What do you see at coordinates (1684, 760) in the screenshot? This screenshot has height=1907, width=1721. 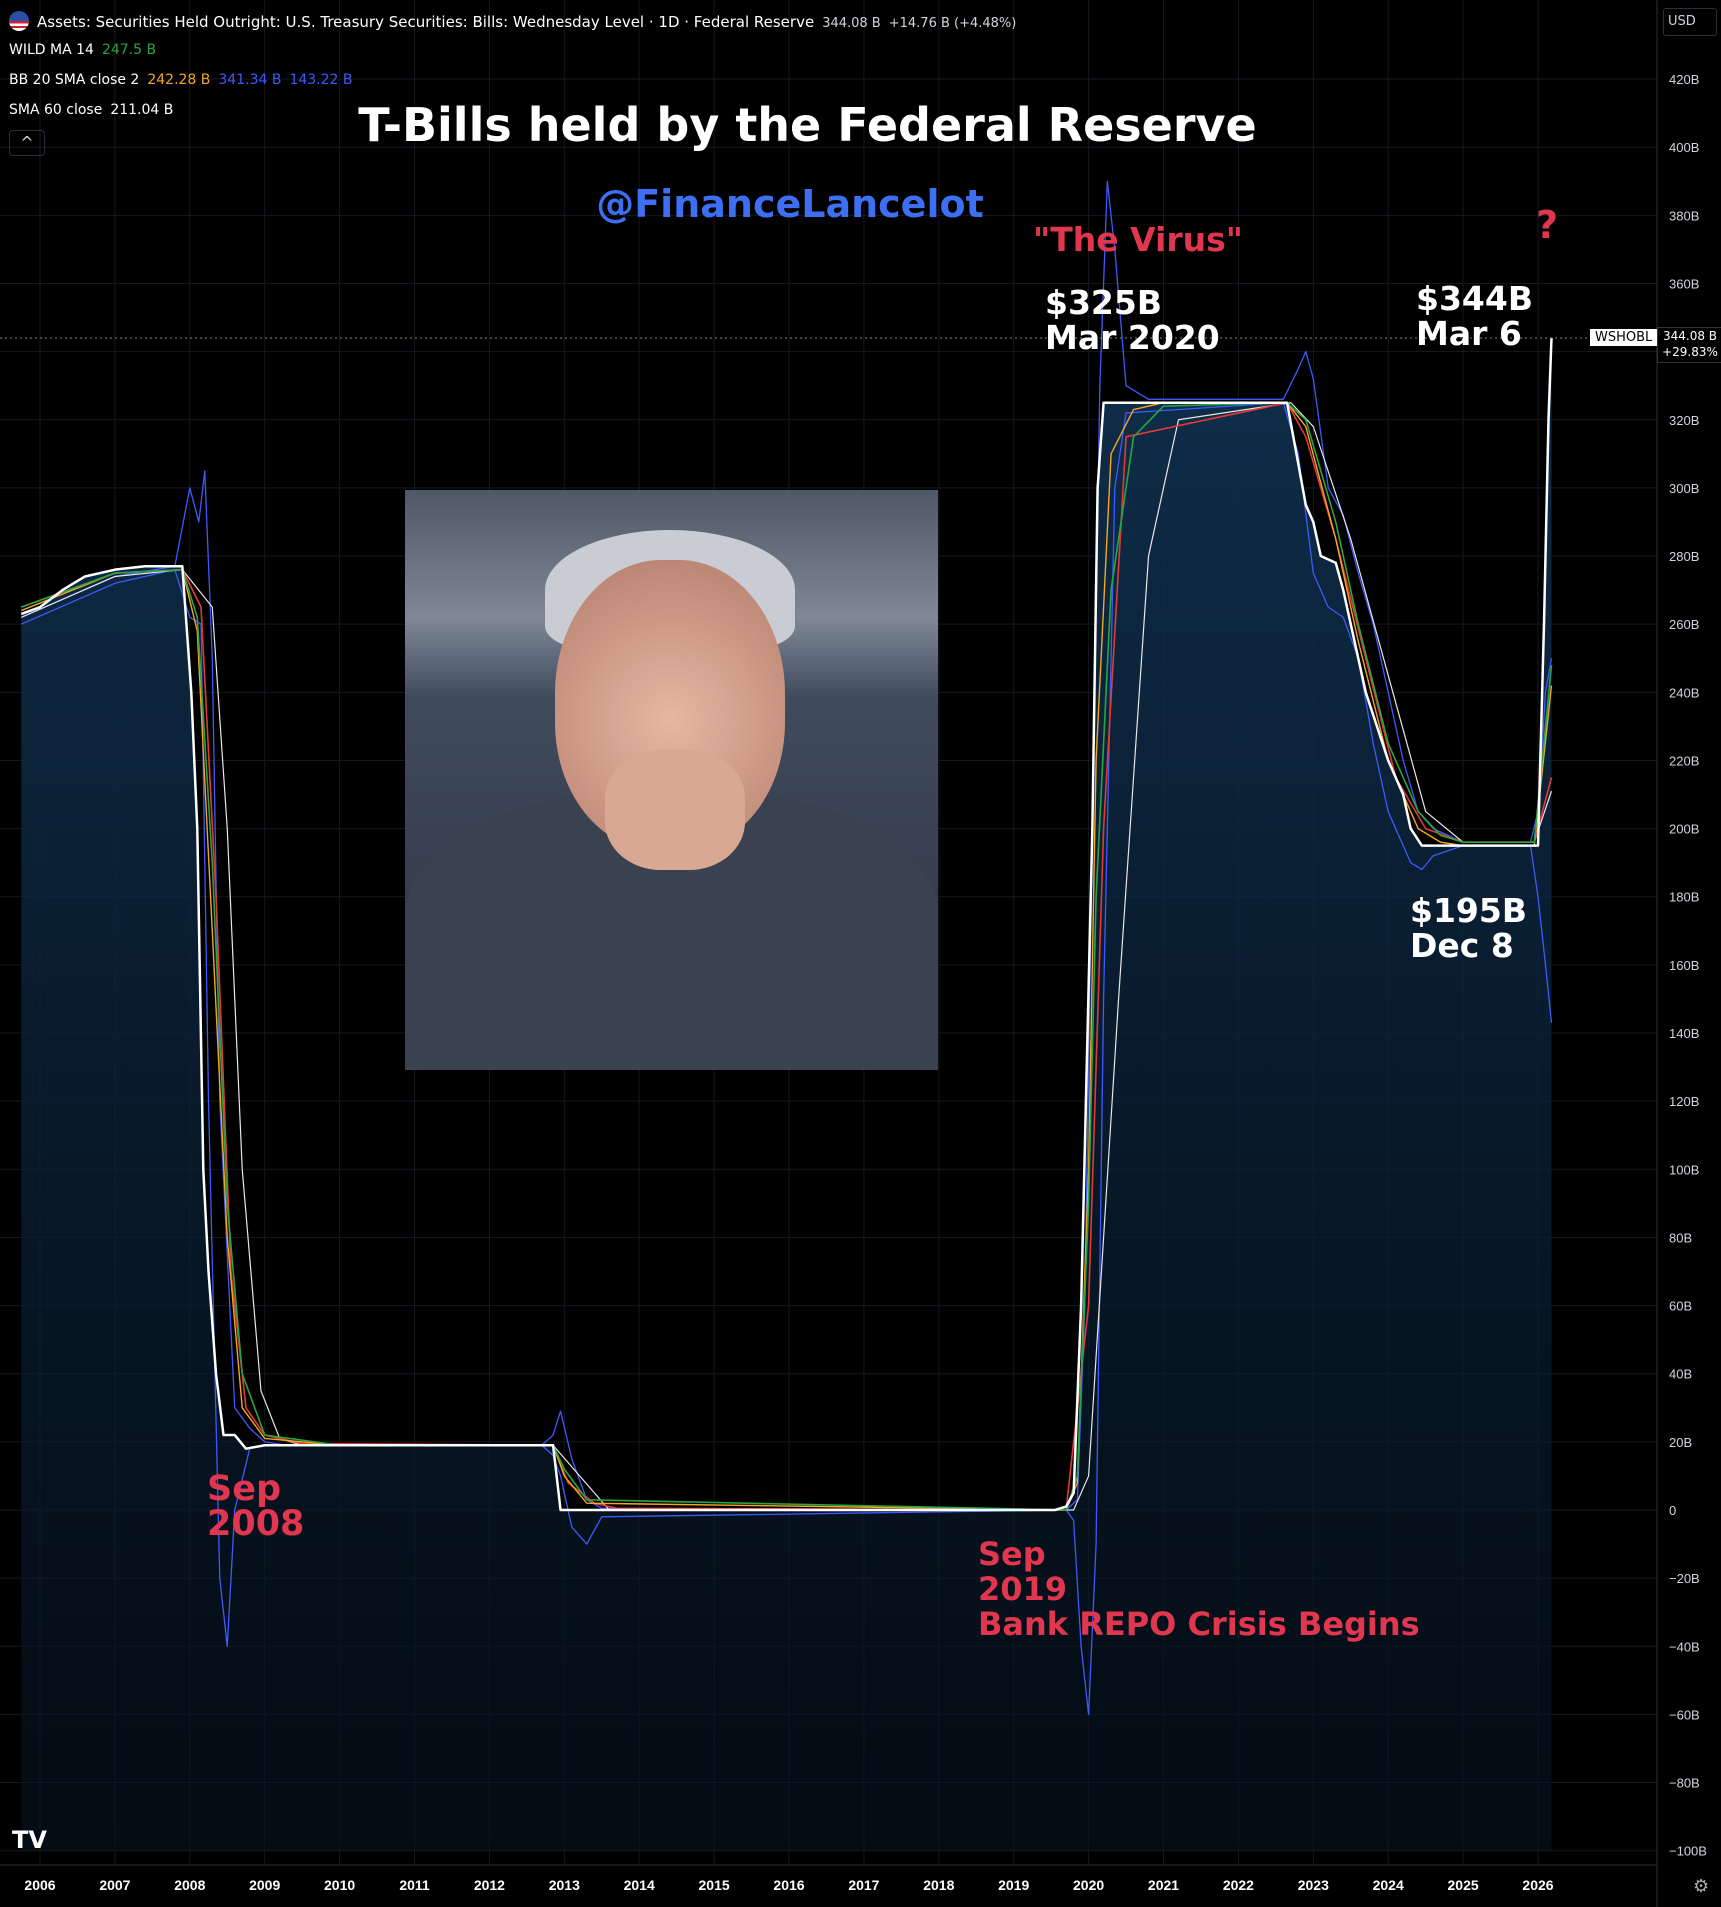 I see `y-tick-label: 220B` at bounding box center [1684, 760].